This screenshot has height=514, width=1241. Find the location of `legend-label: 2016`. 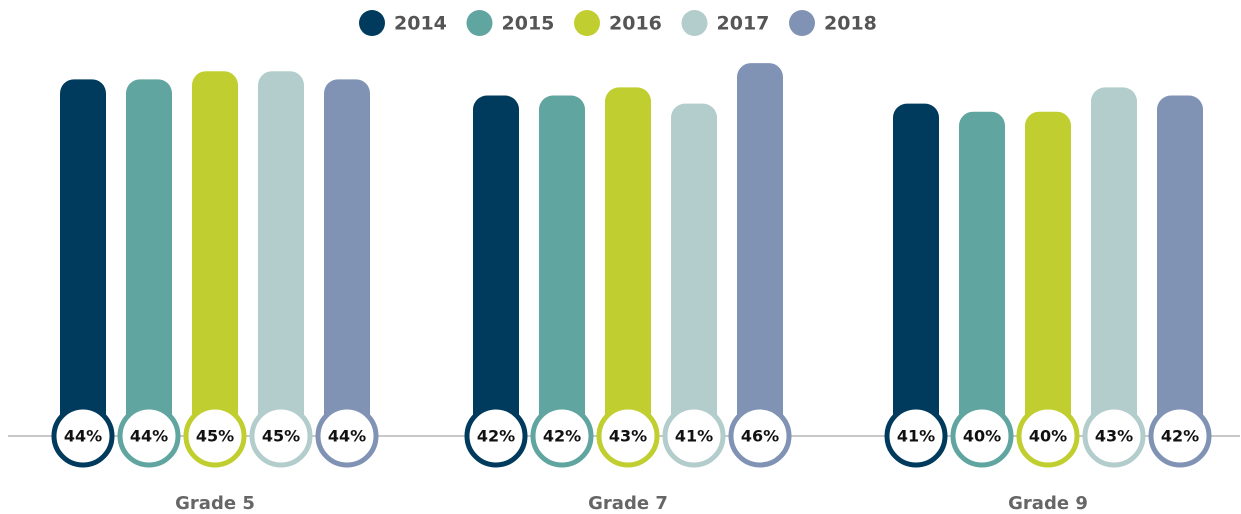

legend-label: 2016 is located at coordinates (635, 24).